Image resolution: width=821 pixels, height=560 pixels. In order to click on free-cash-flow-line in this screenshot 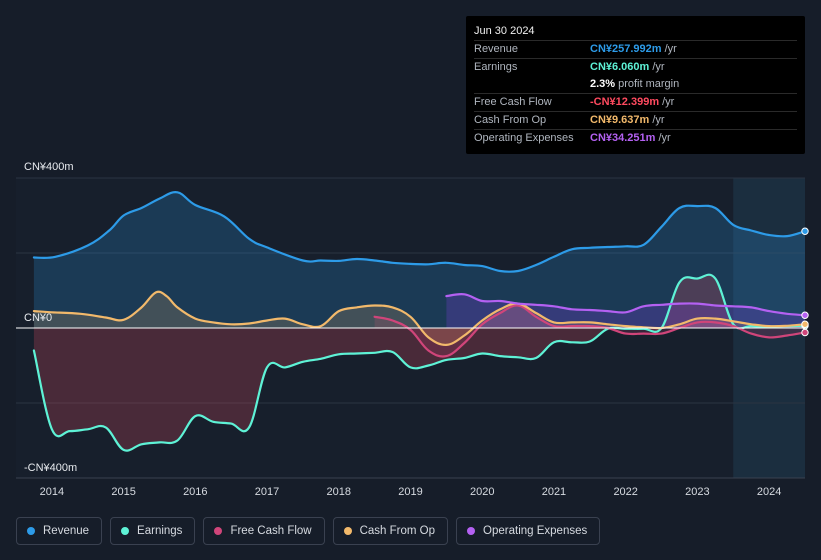, I will do `click(590, 331)`.